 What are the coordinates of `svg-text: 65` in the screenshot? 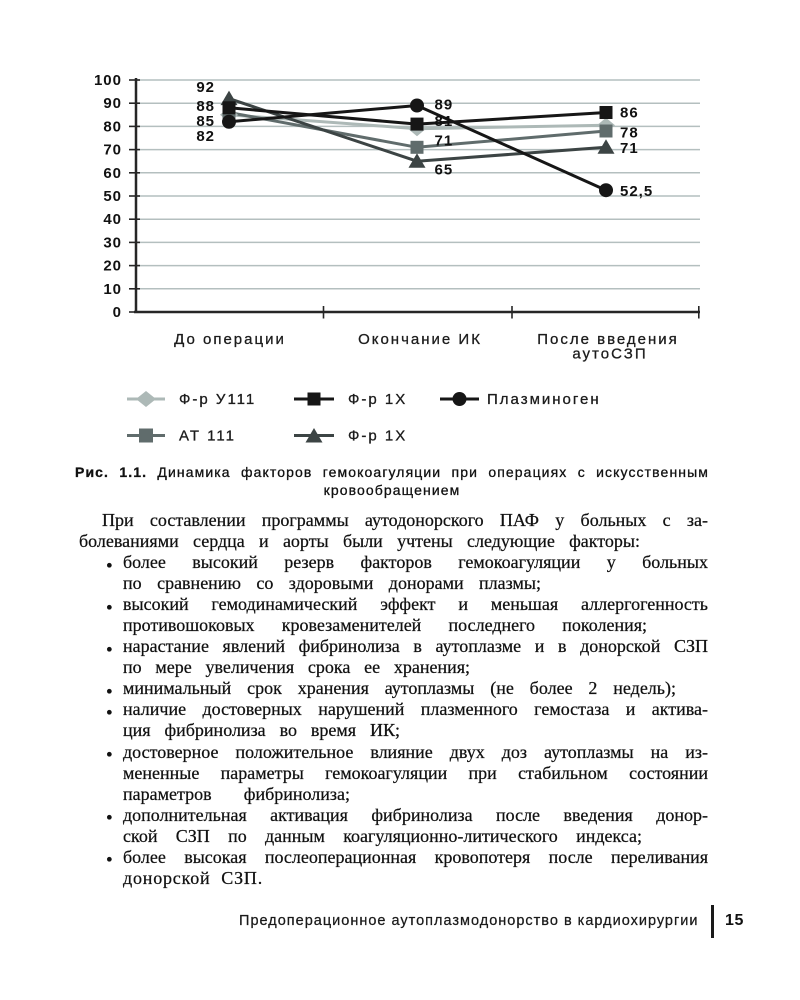 It's located at (444, 170).